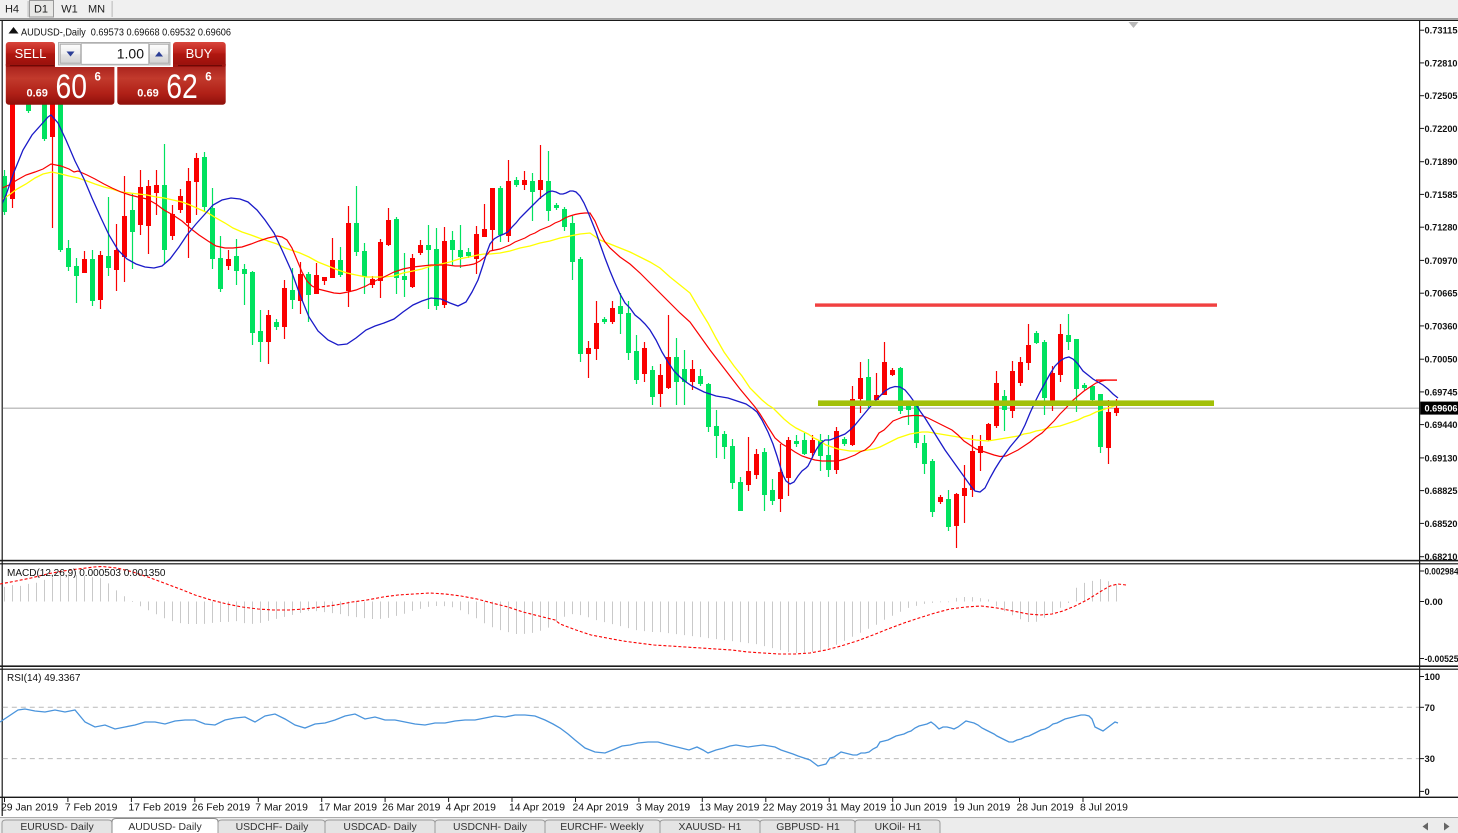 This screenshot has width=1458, height=833. I want to click on svg-text: 13 May 2019, so click(729, 808).